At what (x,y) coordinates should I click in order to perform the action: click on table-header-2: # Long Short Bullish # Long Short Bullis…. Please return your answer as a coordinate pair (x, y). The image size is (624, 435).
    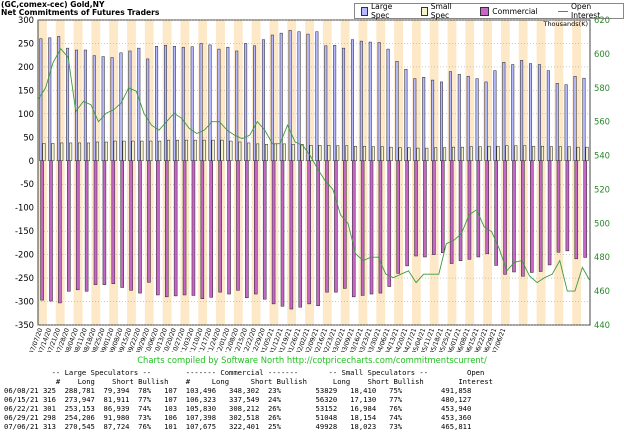
    Looking at the image, I should click on (248, 381).